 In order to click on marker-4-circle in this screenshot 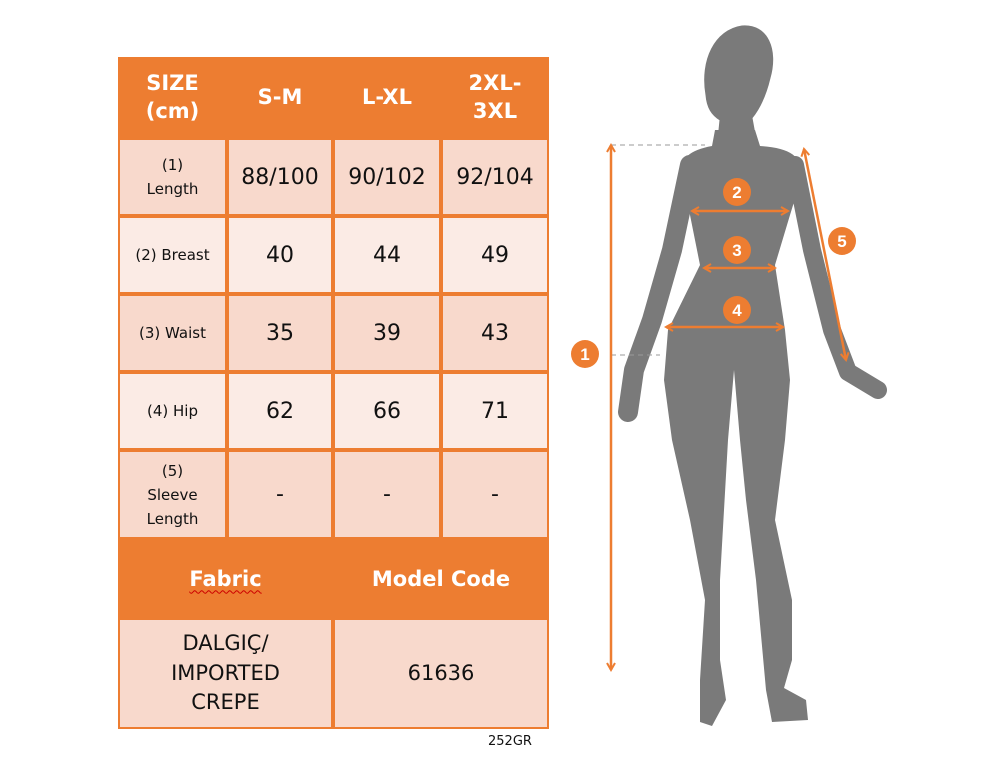, I will do `click(737, 310)`.